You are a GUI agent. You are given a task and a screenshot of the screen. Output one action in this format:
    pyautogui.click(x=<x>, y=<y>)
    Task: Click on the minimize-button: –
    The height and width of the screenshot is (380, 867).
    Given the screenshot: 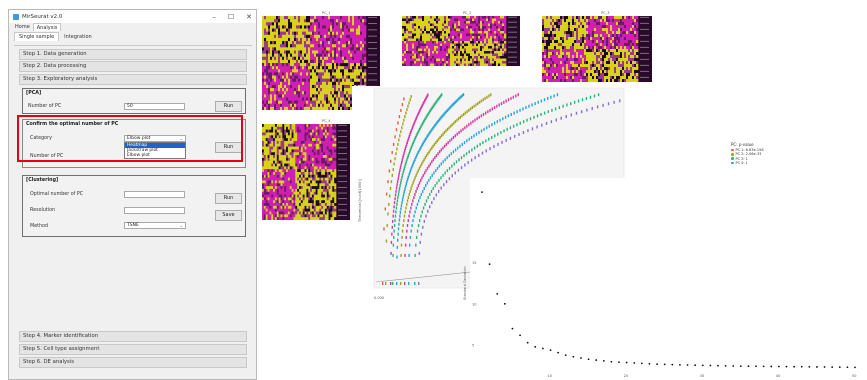 What is the action you would take?
    pyautogui.click(x=214, y=16)
    